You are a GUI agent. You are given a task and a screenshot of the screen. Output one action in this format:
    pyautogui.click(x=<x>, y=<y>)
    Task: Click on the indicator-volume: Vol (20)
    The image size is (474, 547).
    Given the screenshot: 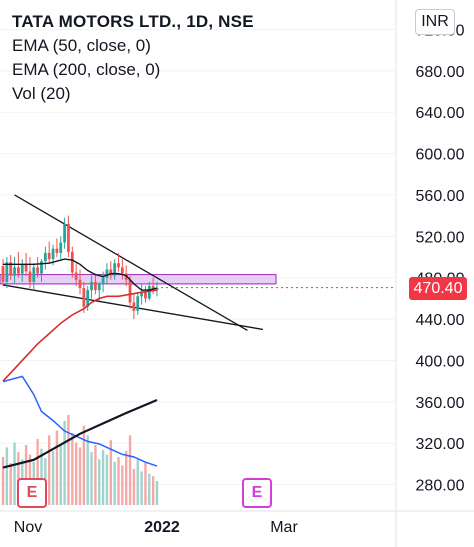 What is the action you would take?
    pyautogui.click(x=41, y=93)
    